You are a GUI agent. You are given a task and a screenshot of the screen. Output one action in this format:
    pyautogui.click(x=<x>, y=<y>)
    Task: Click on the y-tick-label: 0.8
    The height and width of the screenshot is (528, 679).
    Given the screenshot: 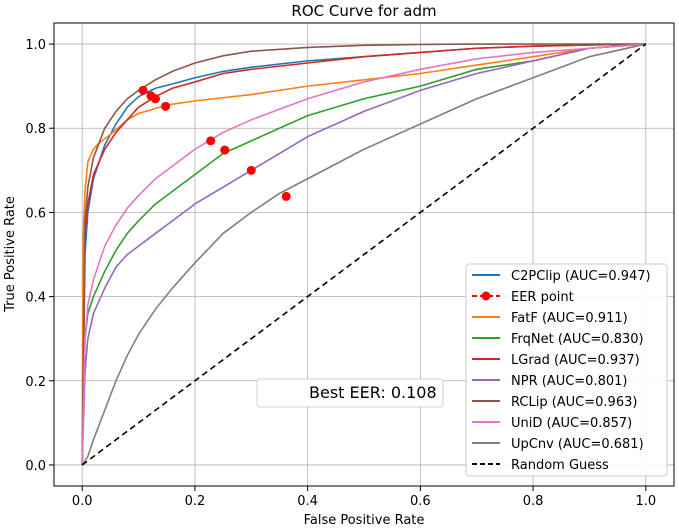 What is the action you would take?
    pyautogui.click(x=35, y=129)
    